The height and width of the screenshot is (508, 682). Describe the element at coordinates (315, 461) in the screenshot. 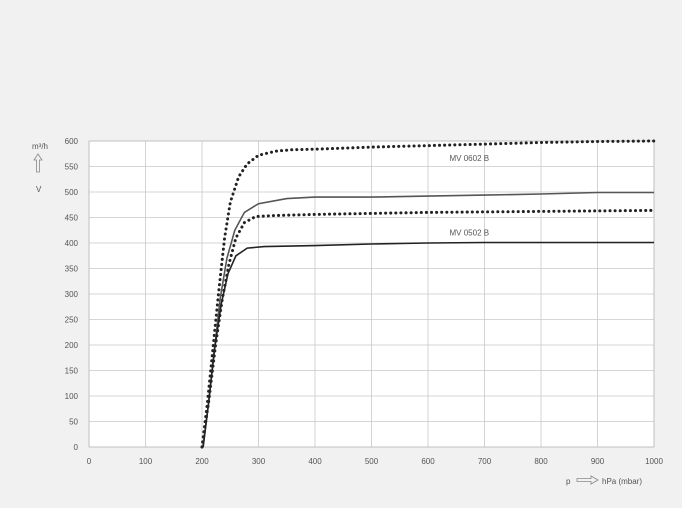

I see `x-tick-label: 400` at that location.